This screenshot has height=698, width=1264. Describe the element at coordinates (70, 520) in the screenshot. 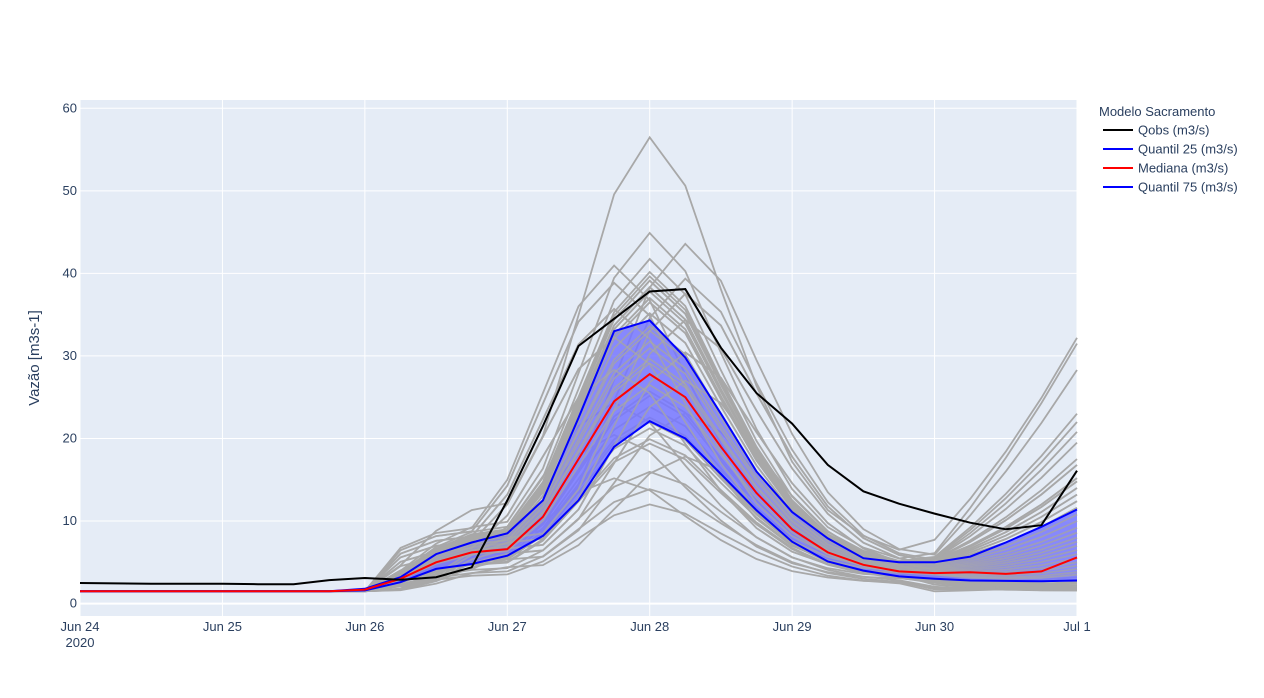

I see `y-tick-label: 10` at that location.